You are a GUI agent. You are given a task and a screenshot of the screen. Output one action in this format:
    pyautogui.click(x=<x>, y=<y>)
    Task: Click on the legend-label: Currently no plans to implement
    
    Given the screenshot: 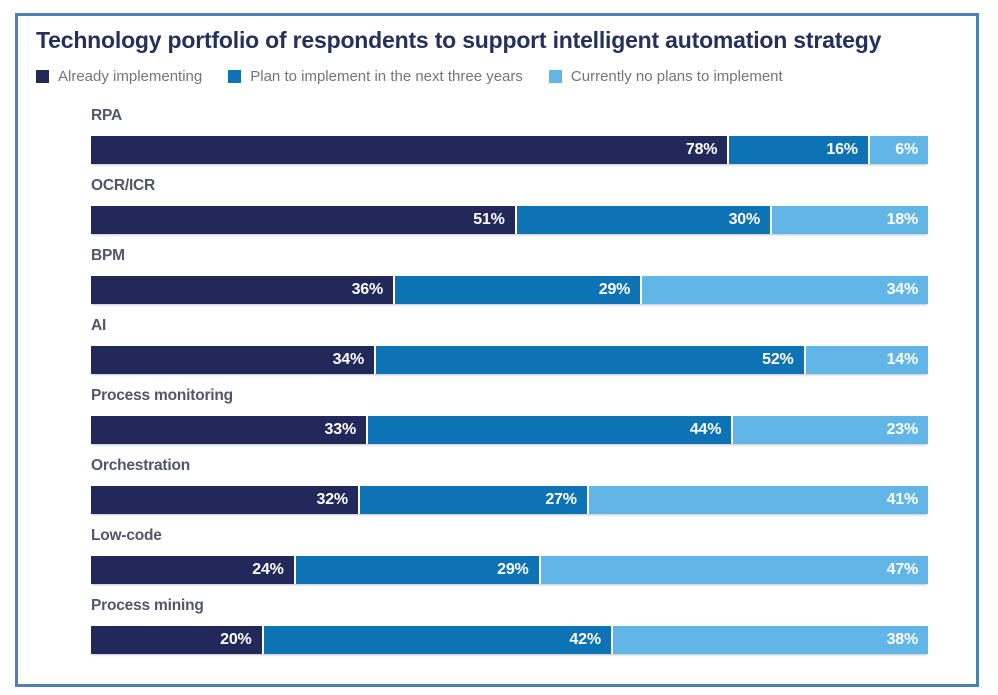 What is the action you would take?
    pyautogui.click(x=676, y=77)
    